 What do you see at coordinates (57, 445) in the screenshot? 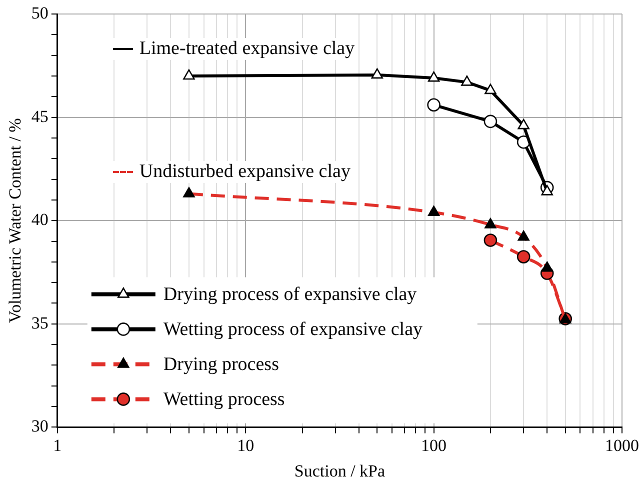
I see `x-tick-label: 1` at bounding box center [57, 445].